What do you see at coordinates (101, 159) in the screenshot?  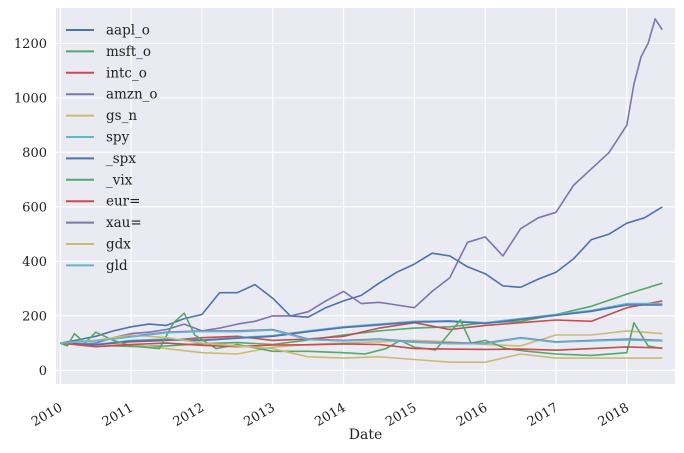 I see `legend-item: _spx` at bounding box center [101, 159].